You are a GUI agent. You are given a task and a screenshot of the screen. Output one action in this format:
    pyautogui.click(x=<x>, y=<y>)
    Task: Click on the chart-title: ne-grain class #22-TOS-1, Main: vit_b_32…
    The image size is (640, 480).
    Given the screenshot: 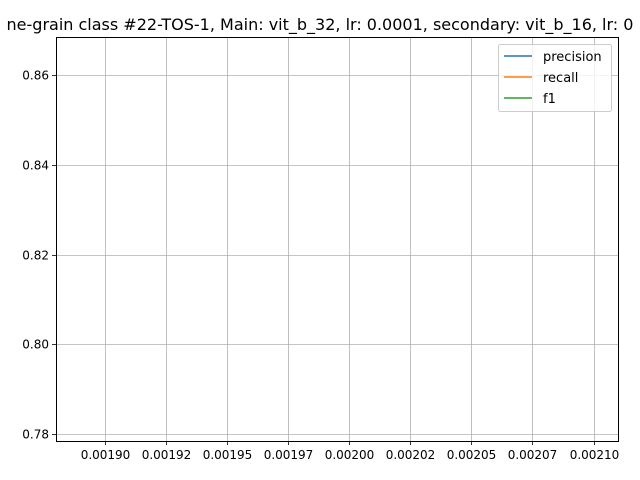 What is the action you would take?
    pyautogui.click(x=320, y=25)
    